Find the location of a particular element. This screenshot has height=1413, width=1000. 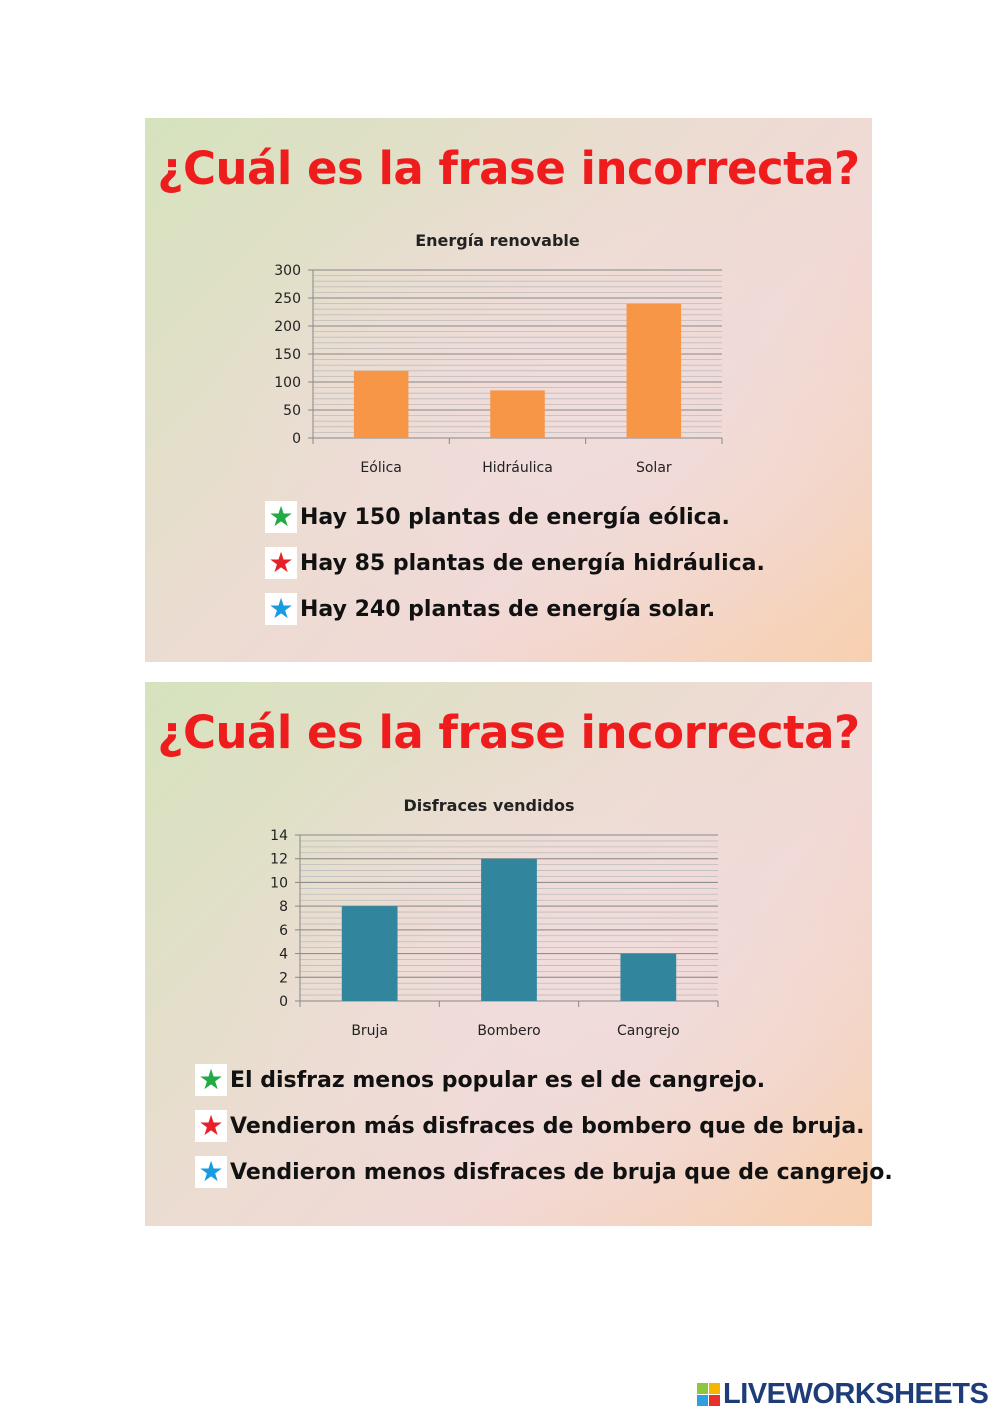

y-tick-label: 14 is located at coordinates (279, 836).